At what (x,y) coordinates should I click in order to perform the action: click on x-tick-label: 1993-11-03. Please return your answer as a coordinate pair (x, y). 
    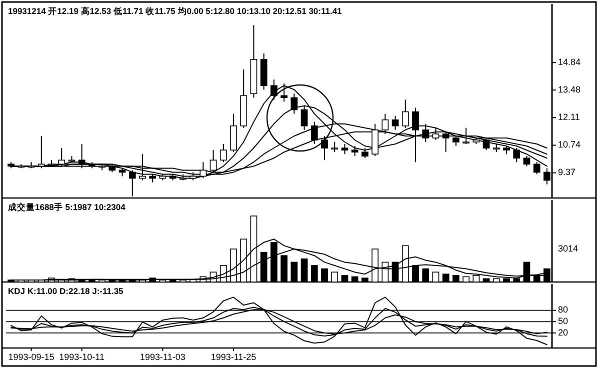
    Looking at the image, I should click on (163, 357).